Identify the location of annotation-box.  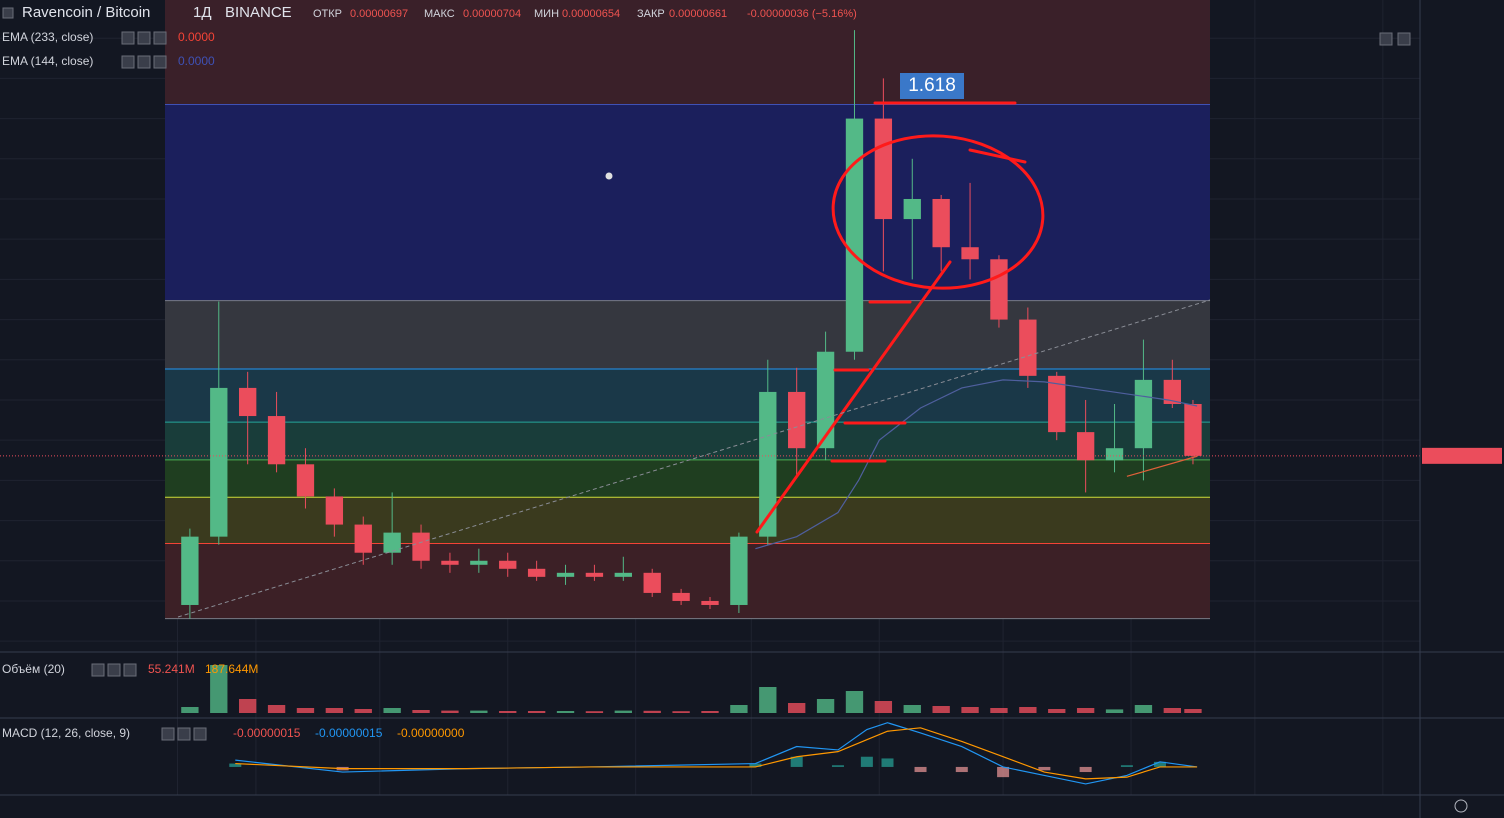
(932, 86).